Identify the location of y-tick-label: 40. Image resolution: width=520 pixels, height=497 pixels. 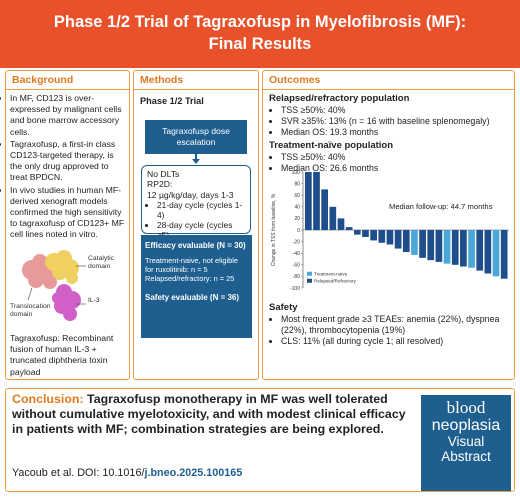
(297, 208).